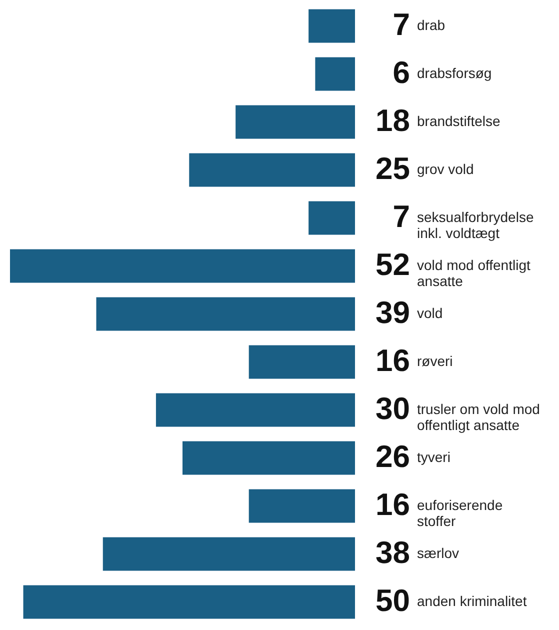 This screenshot has height=630, width=559. What do you see at coordinates (478, 417) in the screenshot?
I see `y-tick-label: trusler om vold mod offentligt ansatte` at bounding box center [478, 417].